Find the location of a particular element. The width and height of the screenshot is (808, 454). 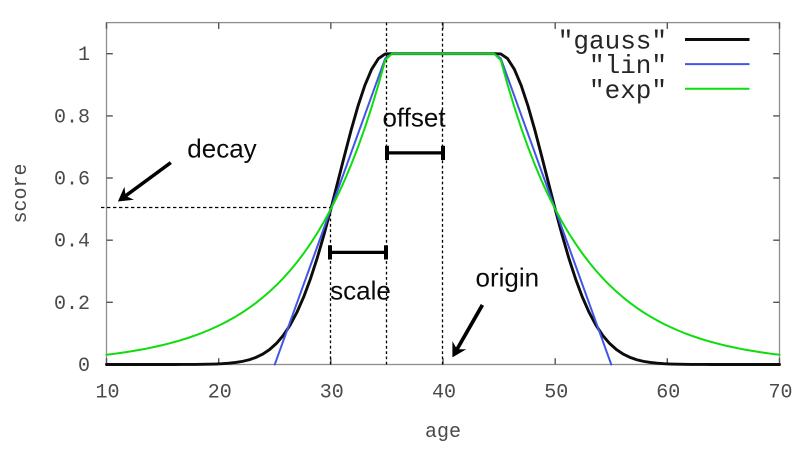

svg-text: 50 is located at coordinates (556, 393).